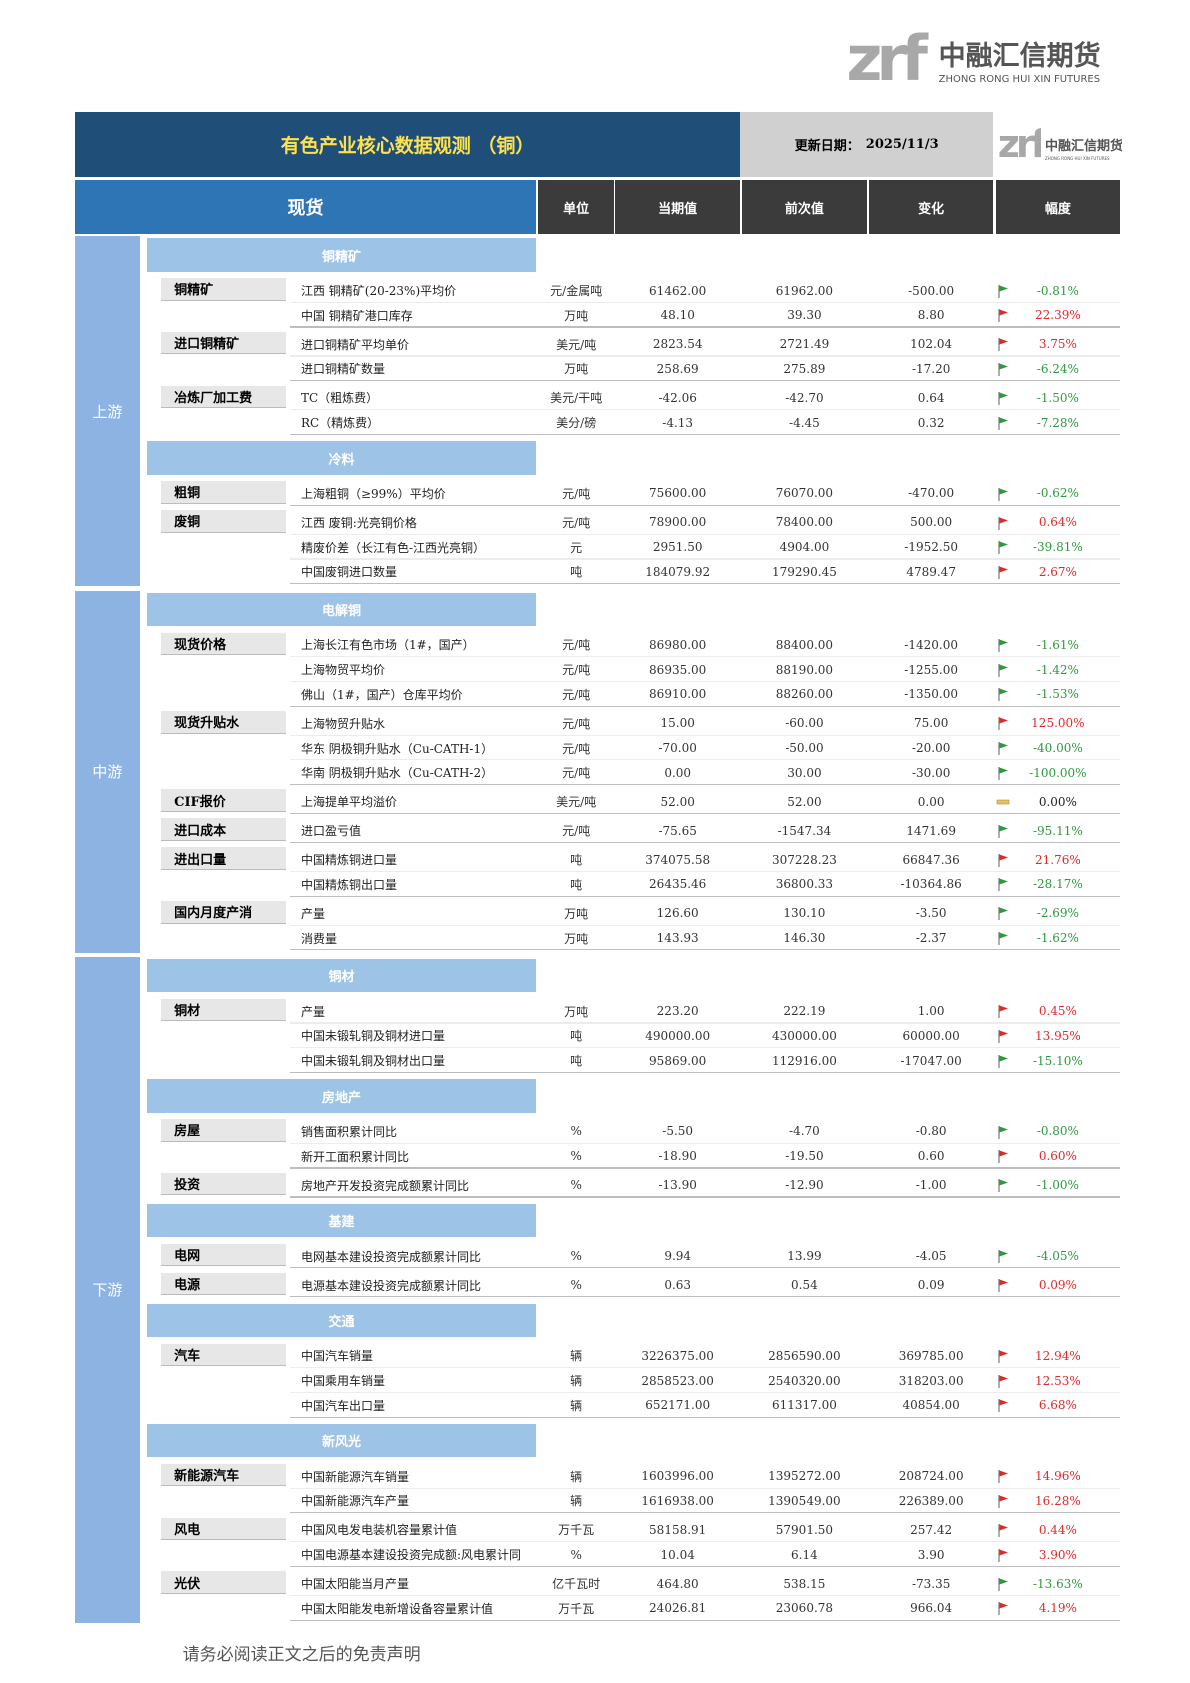 The image size is (1190, 1683). Describe the element at coordinates (677, 547) in the screenshot. I see `current-value: 2951.50` at that location.